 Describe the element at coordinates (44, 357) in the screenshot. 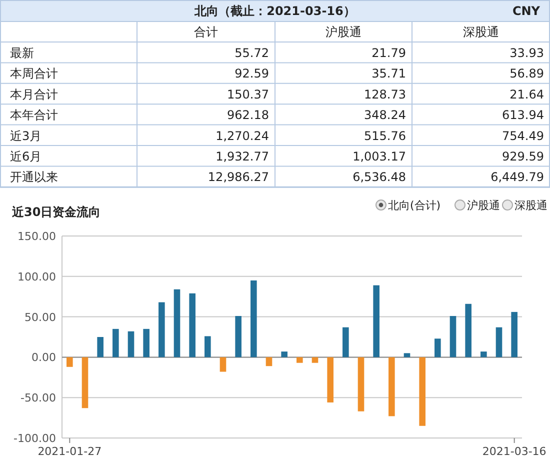

I see `y-tick-label: 0.00` at that location.